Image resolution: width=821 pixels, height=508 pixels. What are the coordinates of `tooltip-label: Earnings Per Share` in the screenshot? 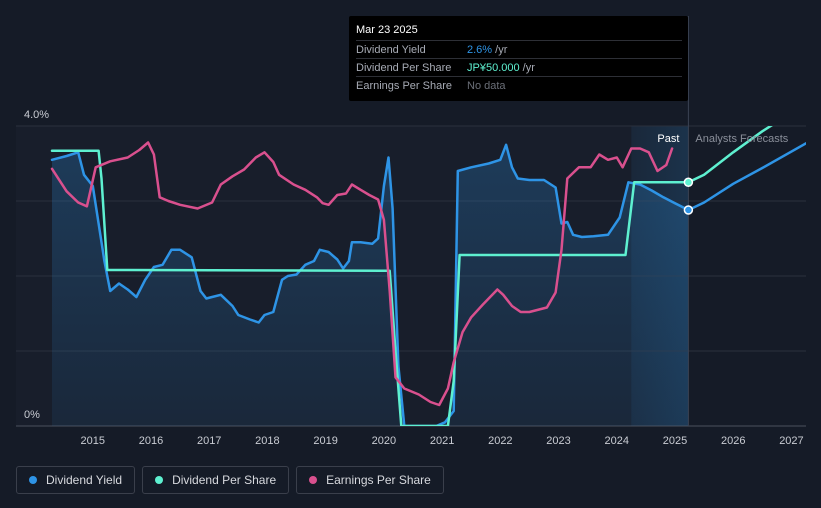 It's located at (404, 86).